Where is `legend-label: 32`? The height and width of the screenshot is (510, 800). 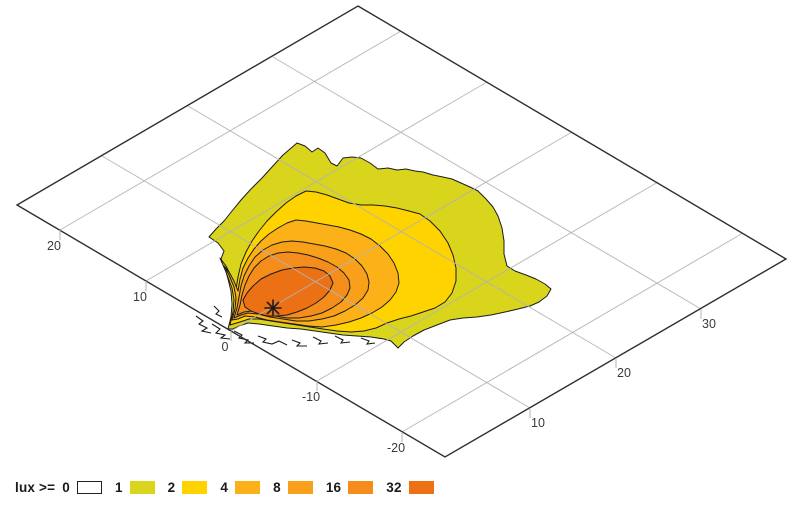
legend-label: 32 is located at coordinates (394, 487).